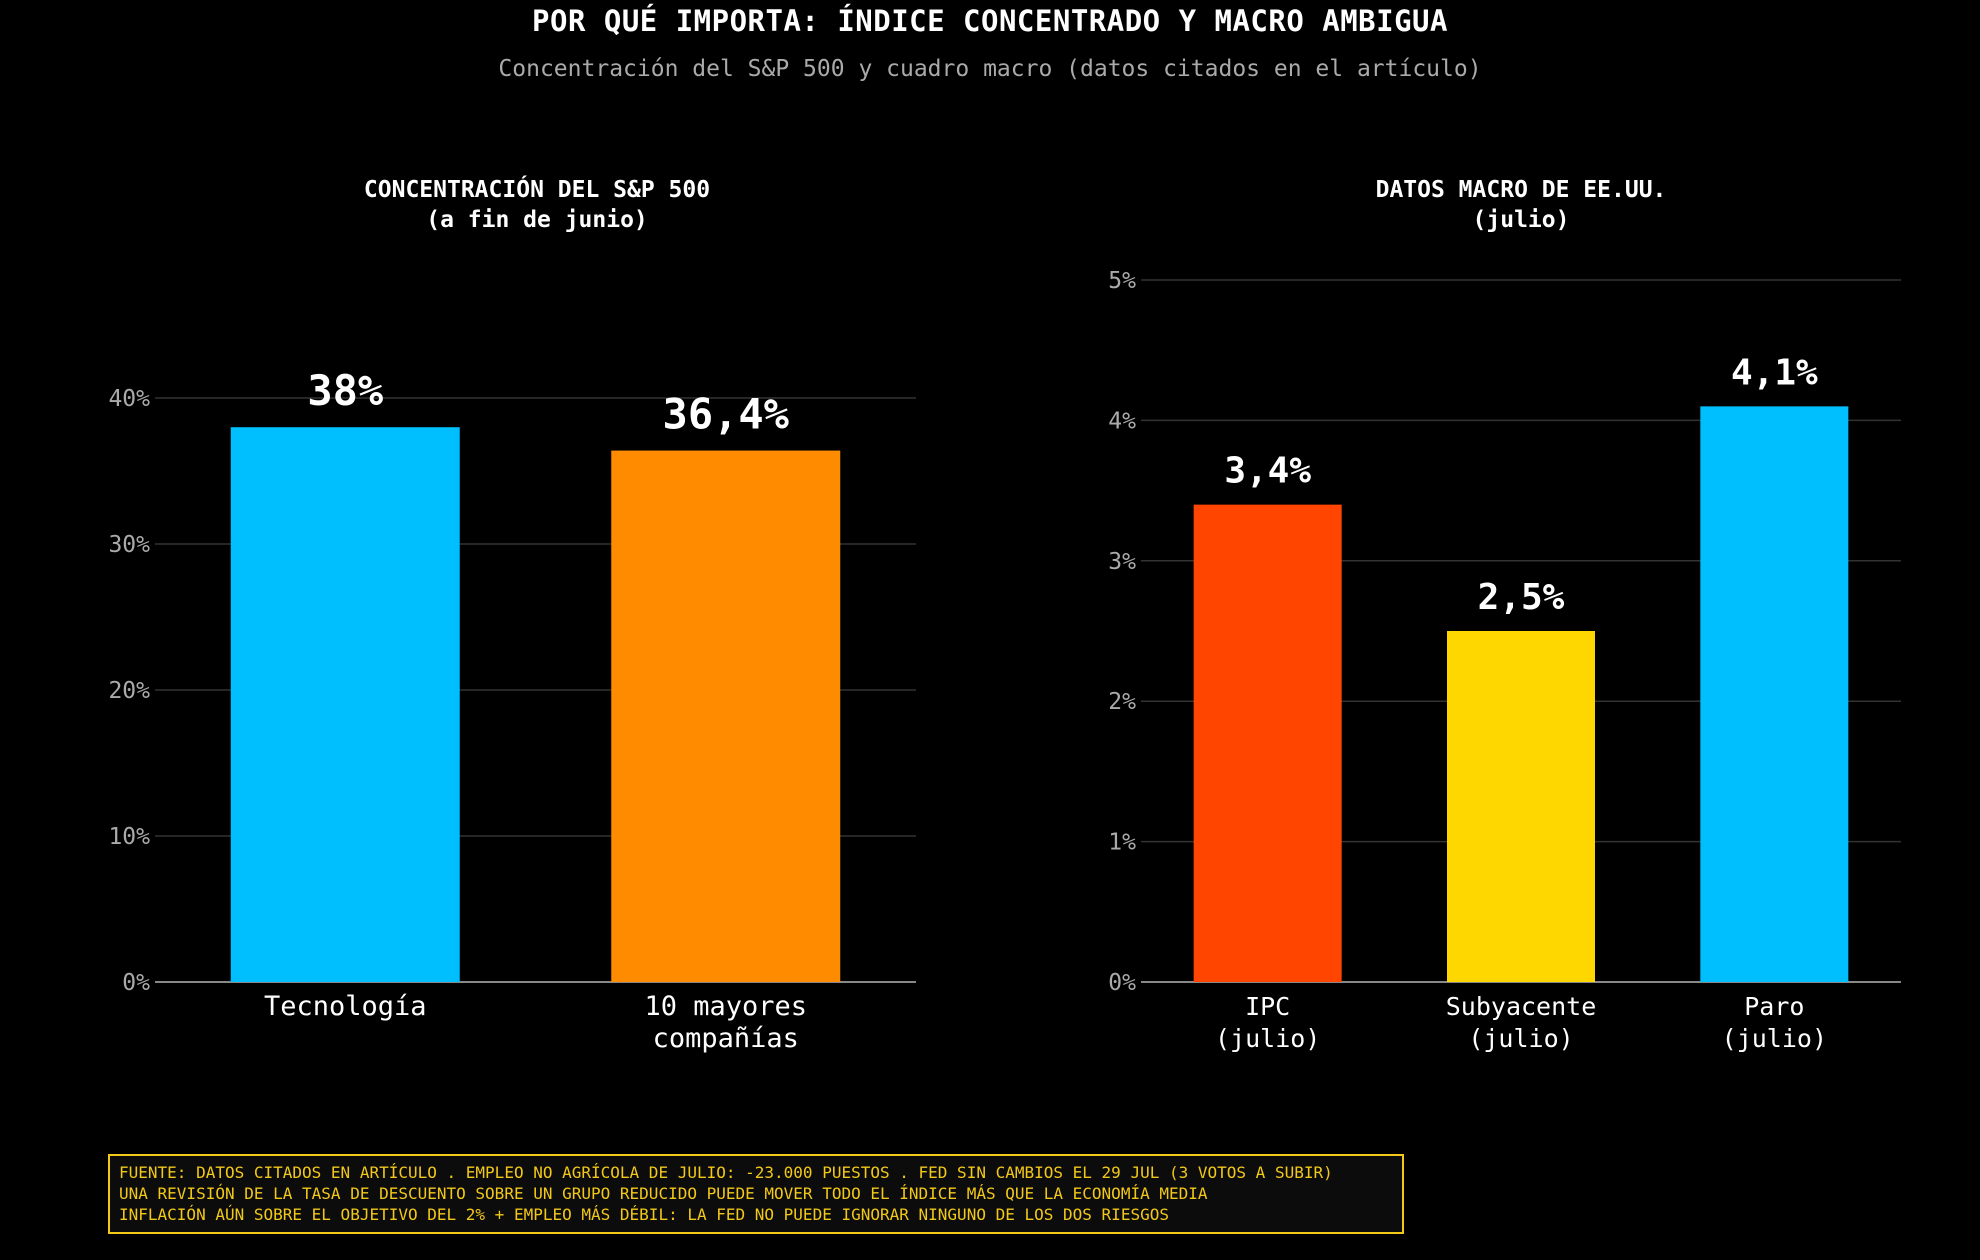  What do you see at coordinates (1520, 1038) in the screenshot?
I see `chart-2-category-label-2: (julio)` at bounding box center [1520, 1038].